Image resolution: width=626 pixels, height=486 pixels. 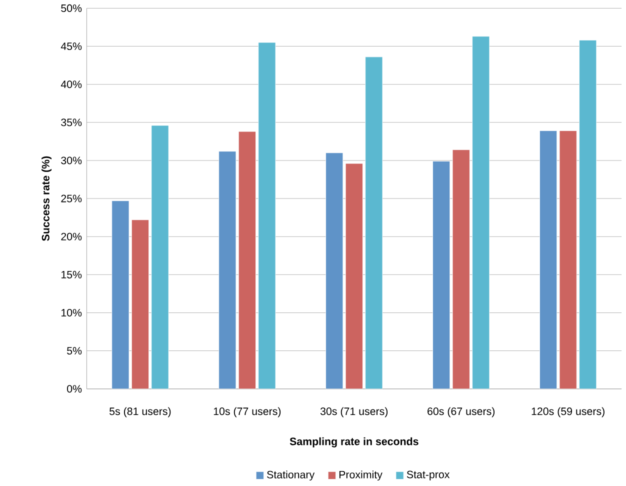 I want to click on y-tick-label: 35%, so click(x=71, y=122).